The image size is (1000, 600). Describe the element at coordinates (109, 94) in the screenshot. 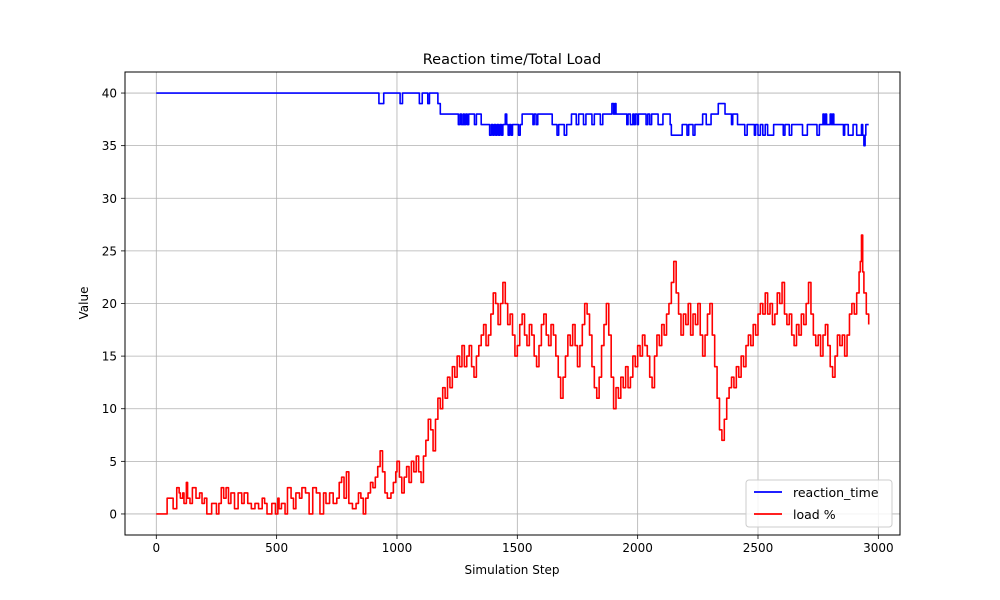

I see `y-tick-label: 40` at that location.